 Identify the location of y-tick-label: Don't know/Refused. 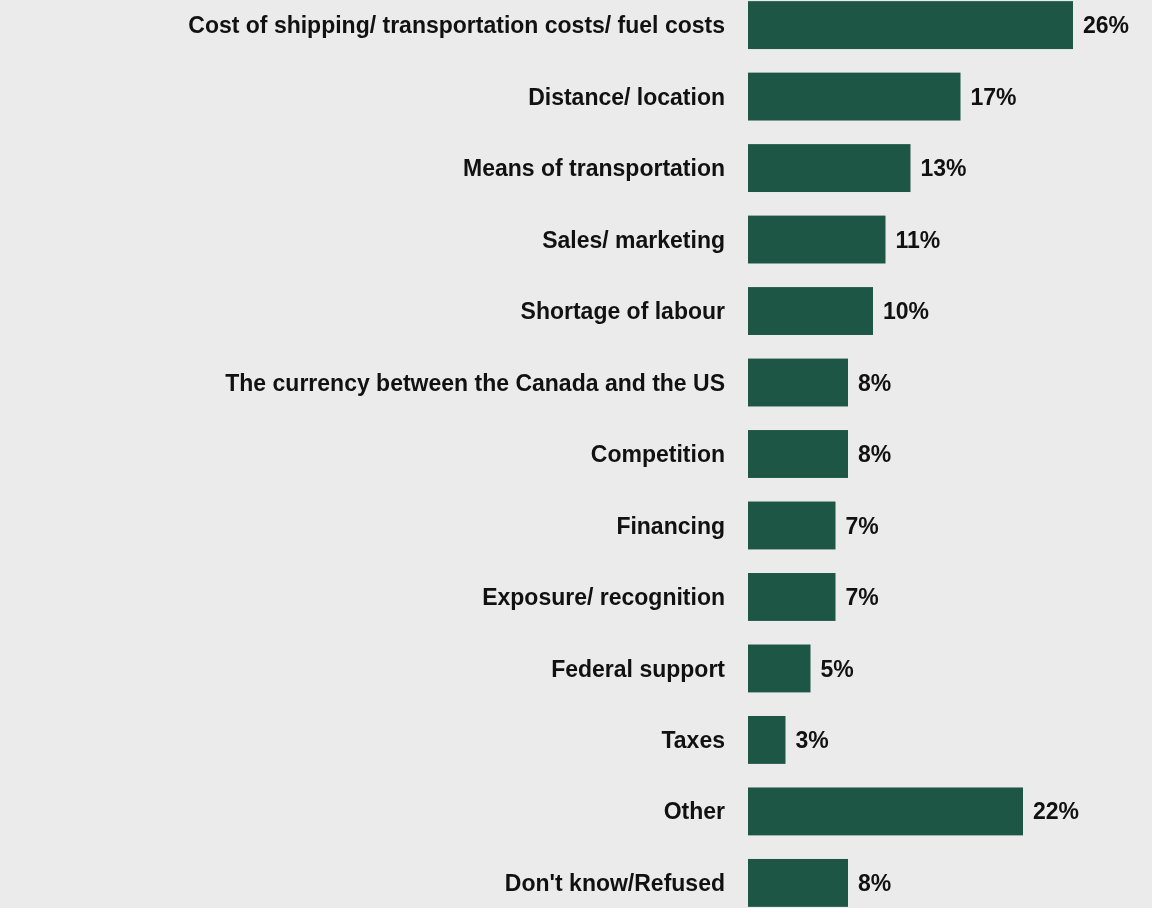
(614, 882).